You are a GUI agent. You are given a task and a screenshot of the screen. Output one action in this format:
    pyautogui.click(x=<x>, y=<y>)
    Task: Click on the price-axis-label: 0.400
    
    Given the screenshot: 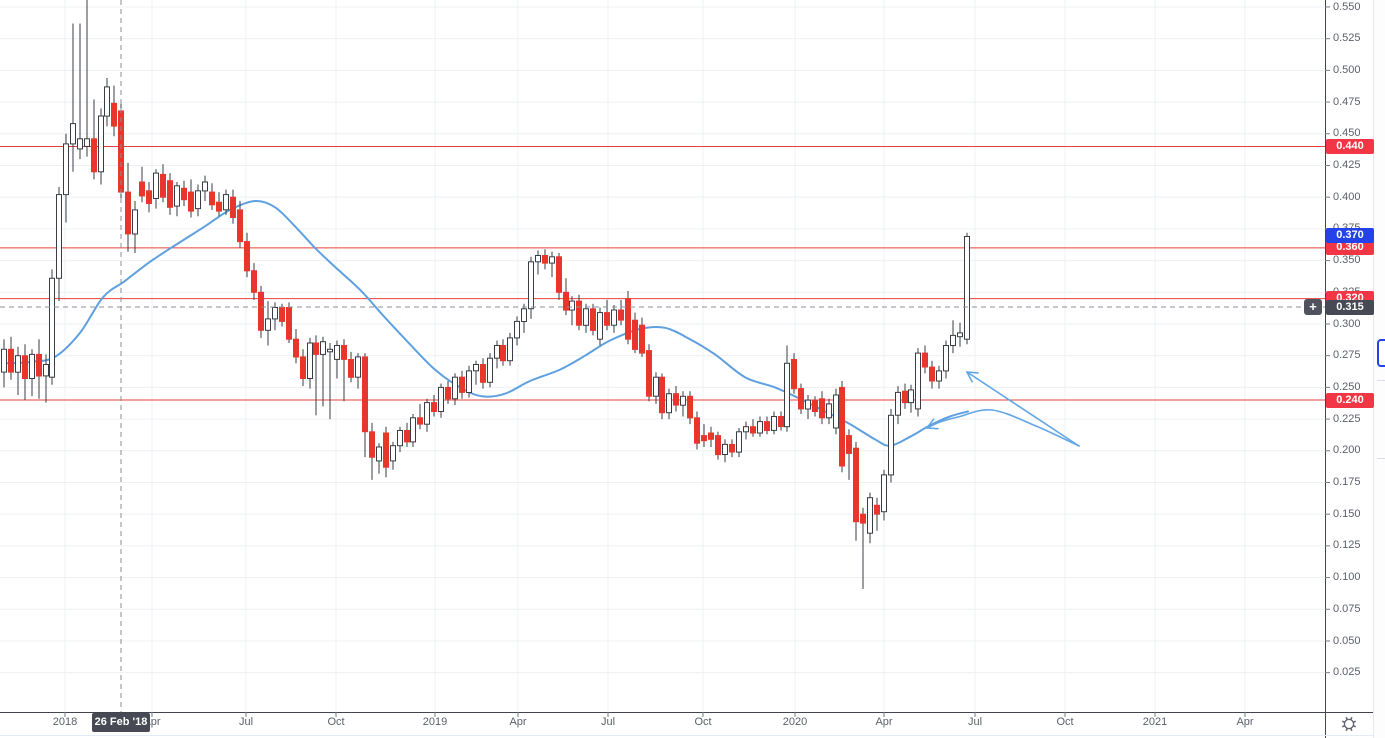 What is the action you would take?
    pyautogui.click(x=1347, y=196)
    